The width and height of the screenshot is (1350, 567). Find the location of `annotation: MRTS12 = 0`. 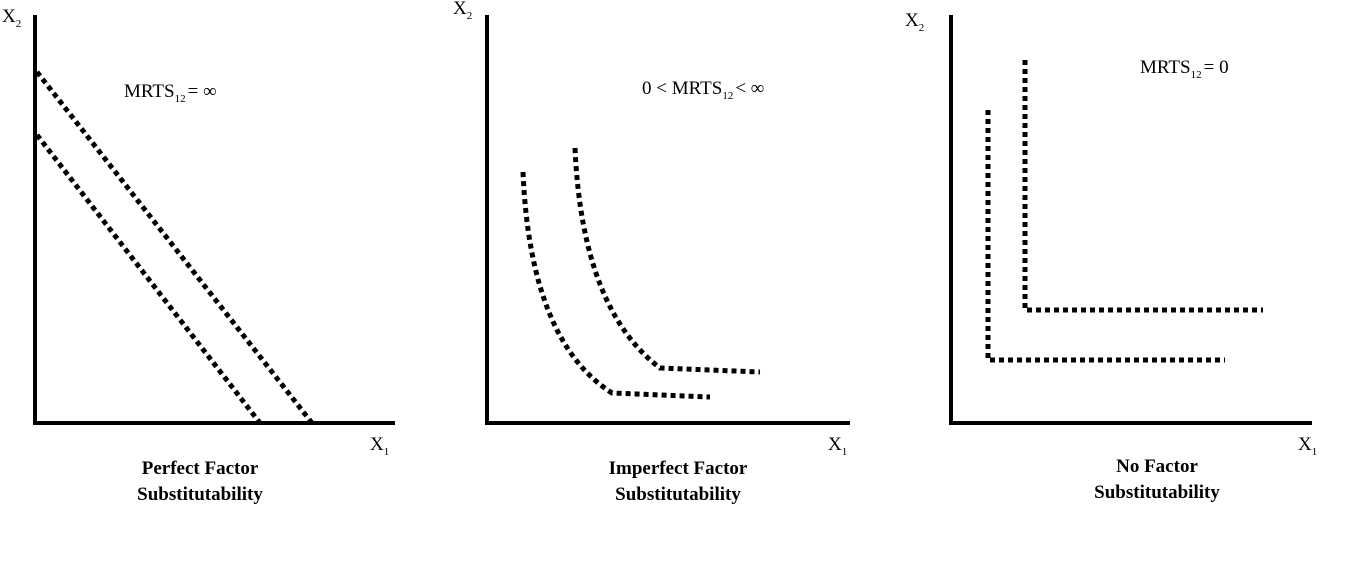

annotation: MRTS12 = 0 is located at coordinates (1184, 69).